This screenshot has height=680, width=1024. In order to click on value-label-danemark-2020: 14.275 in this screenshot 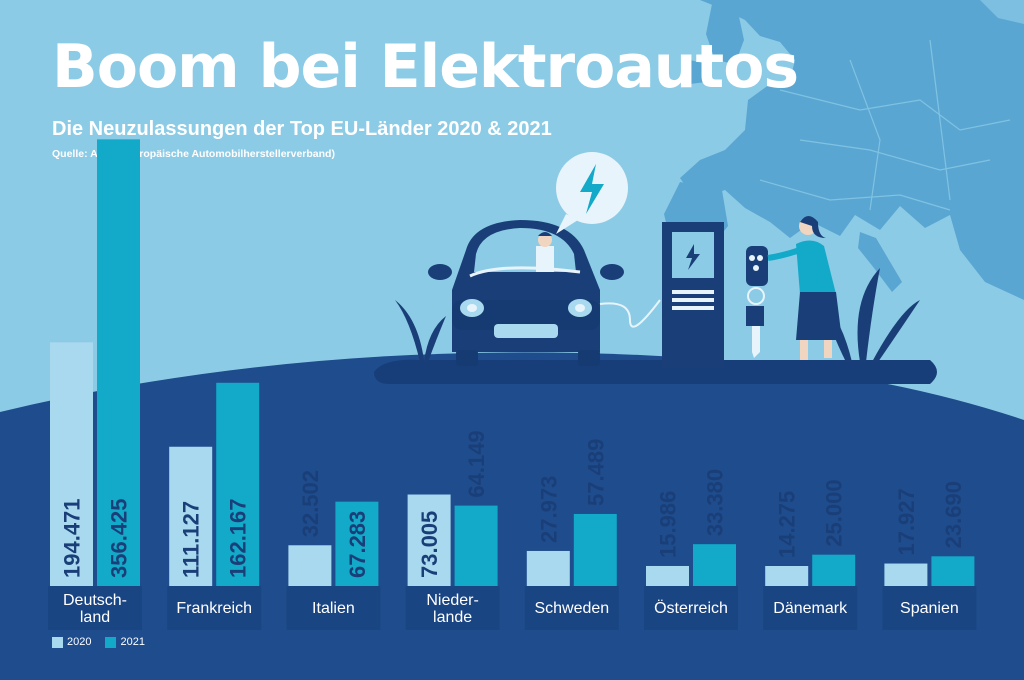, I will do `click(787, 524)`.